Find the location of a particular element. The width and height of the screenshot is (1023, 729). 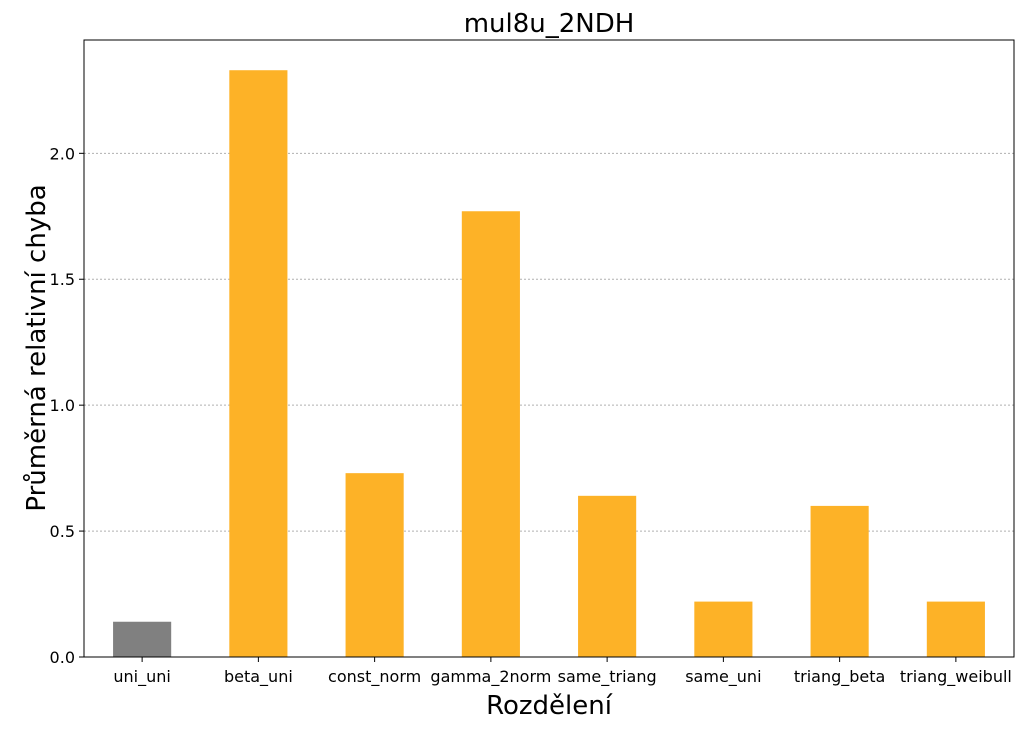

bar-gamma_2norm is located at coordinates (490, 434).